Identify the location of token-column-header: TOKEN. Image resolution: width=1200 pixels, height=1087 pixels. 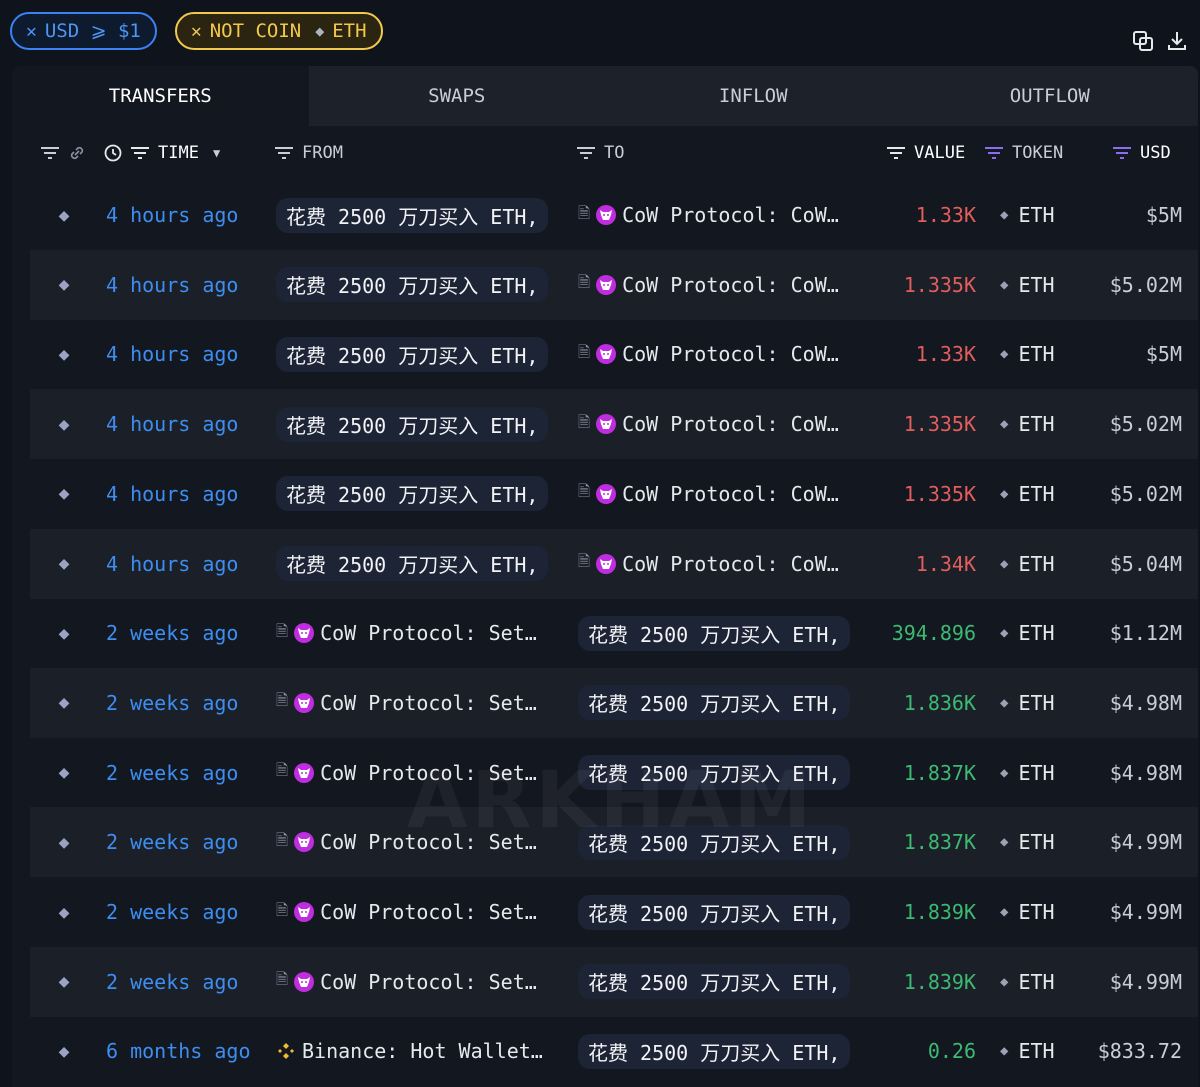
(1023, 153).